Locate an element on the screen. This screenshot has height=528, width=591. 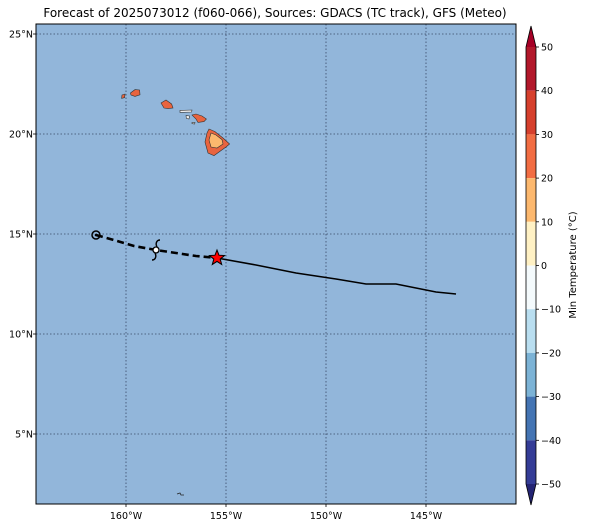
island-oahu is located at coordinates (167, 104).